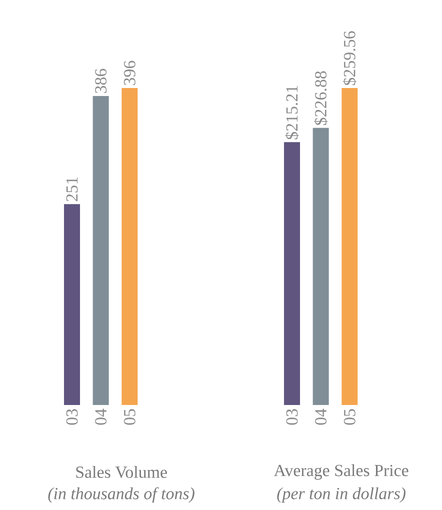 The width and height of the screenshot is (442, 510). I want to click on text: Average Sales Price, so click(341, 472).